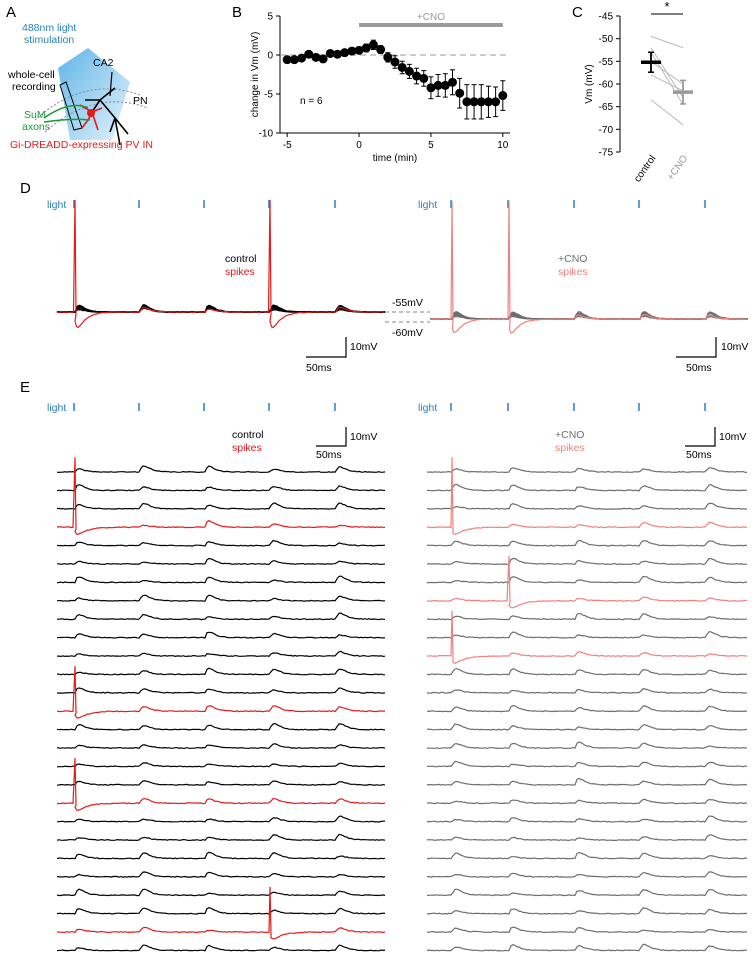  I want to click on y-axis-label: change in Vm (mV), so click(255, 75).